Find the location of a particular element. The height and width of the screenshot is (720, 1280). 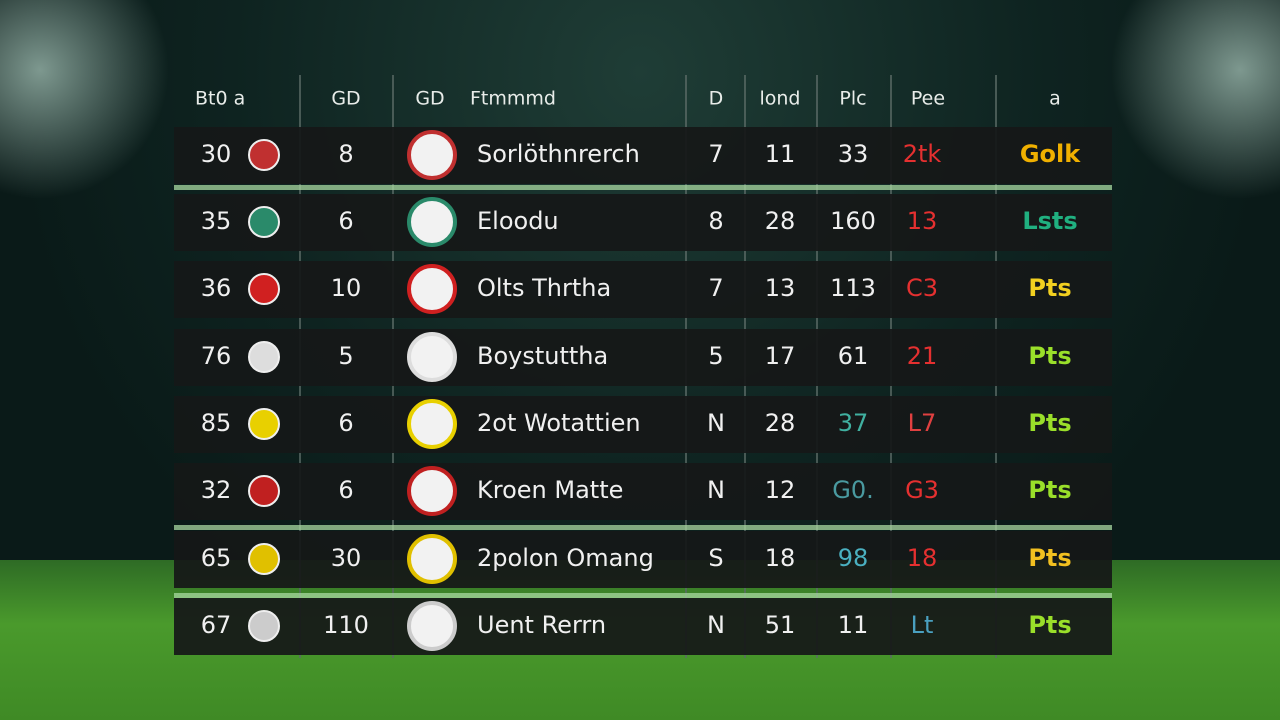

cell-value: Lsts is located at coordinates (1049, 221).